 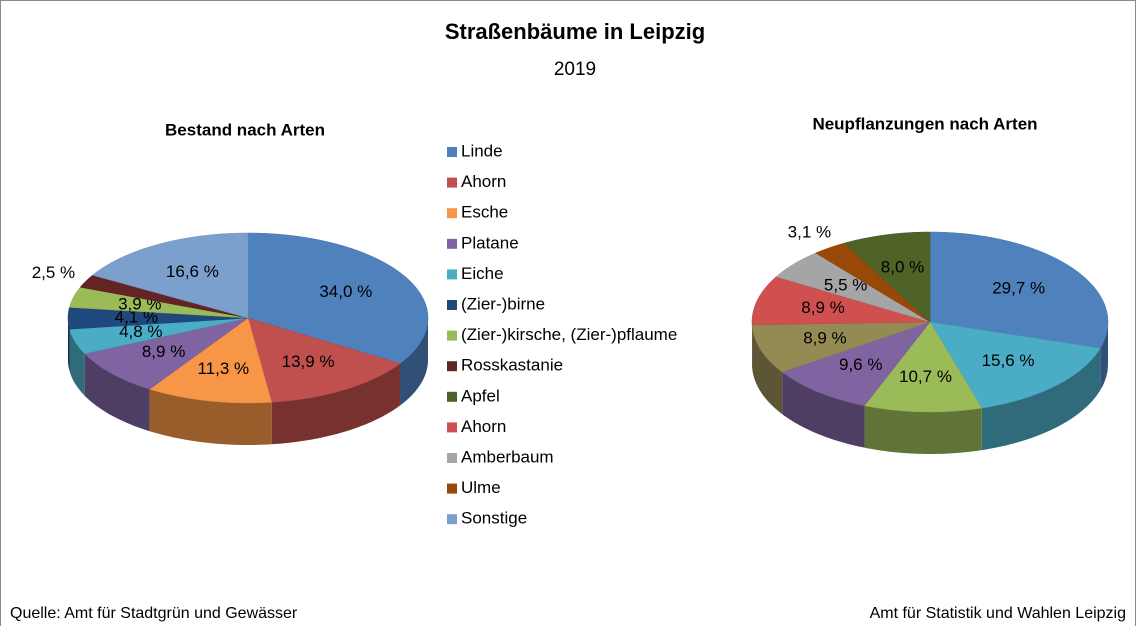 I want to click on legend-label: Sonstige, so click(x=494, y=518).